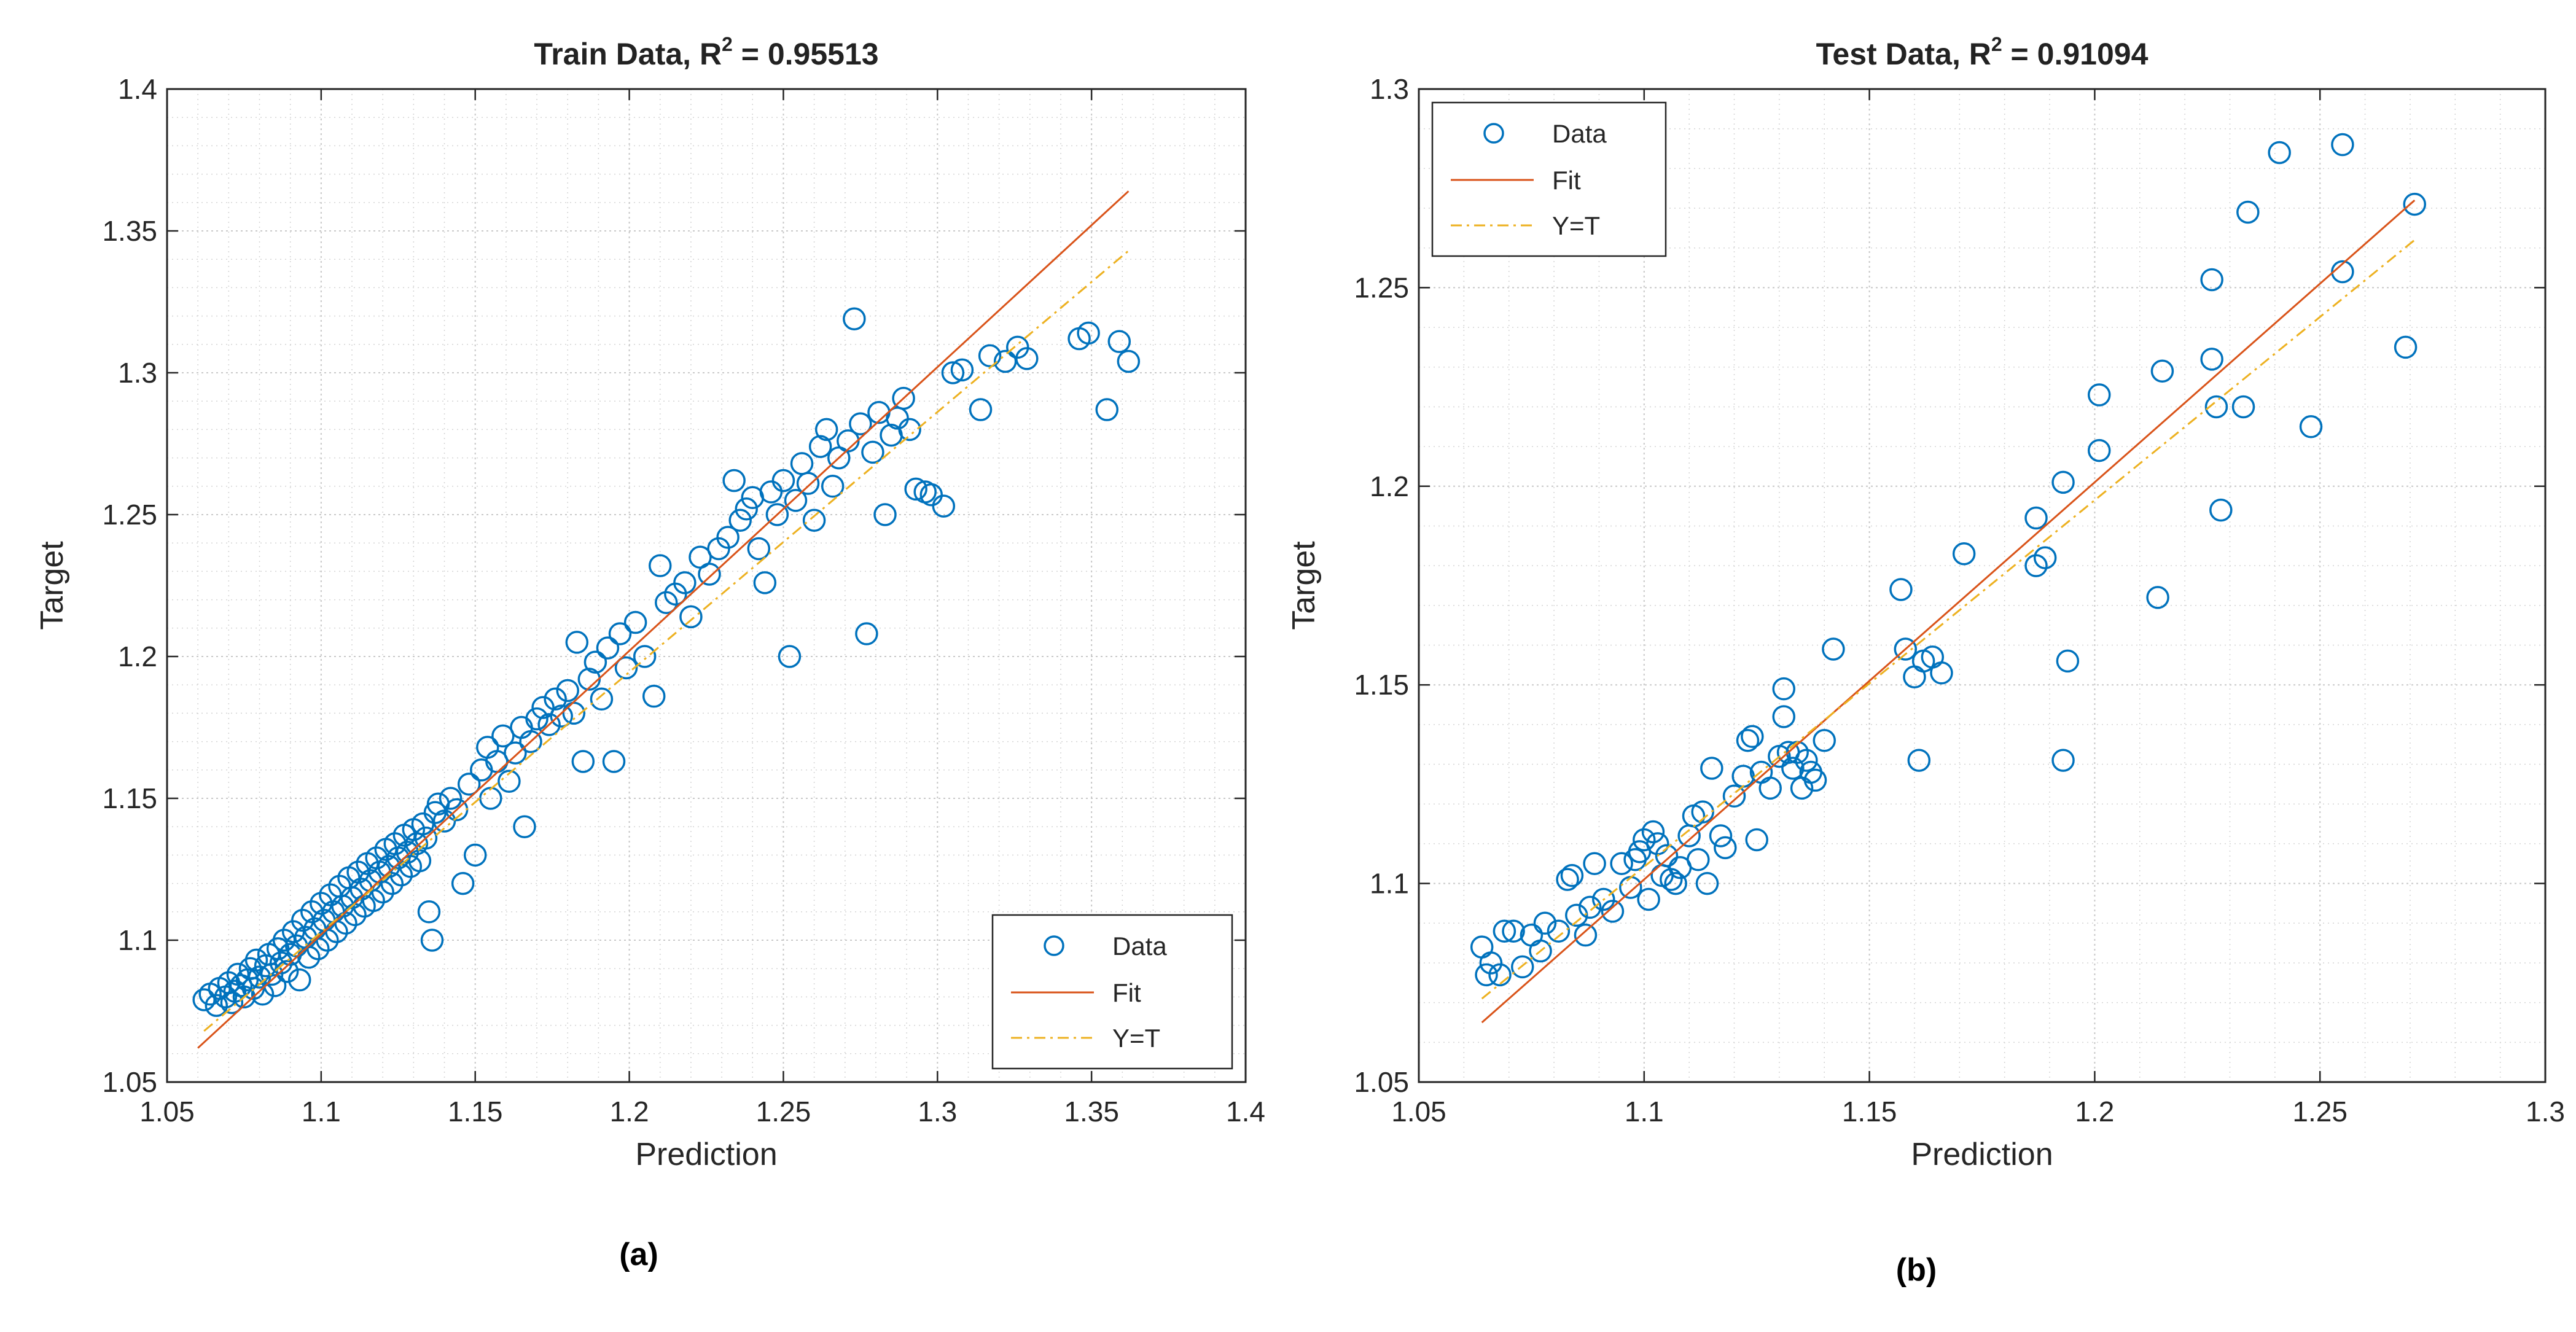  Describe the element at coordinates (1566, 180) in the screenshot. I see `test-legend-fit-label: Fit` at that location.